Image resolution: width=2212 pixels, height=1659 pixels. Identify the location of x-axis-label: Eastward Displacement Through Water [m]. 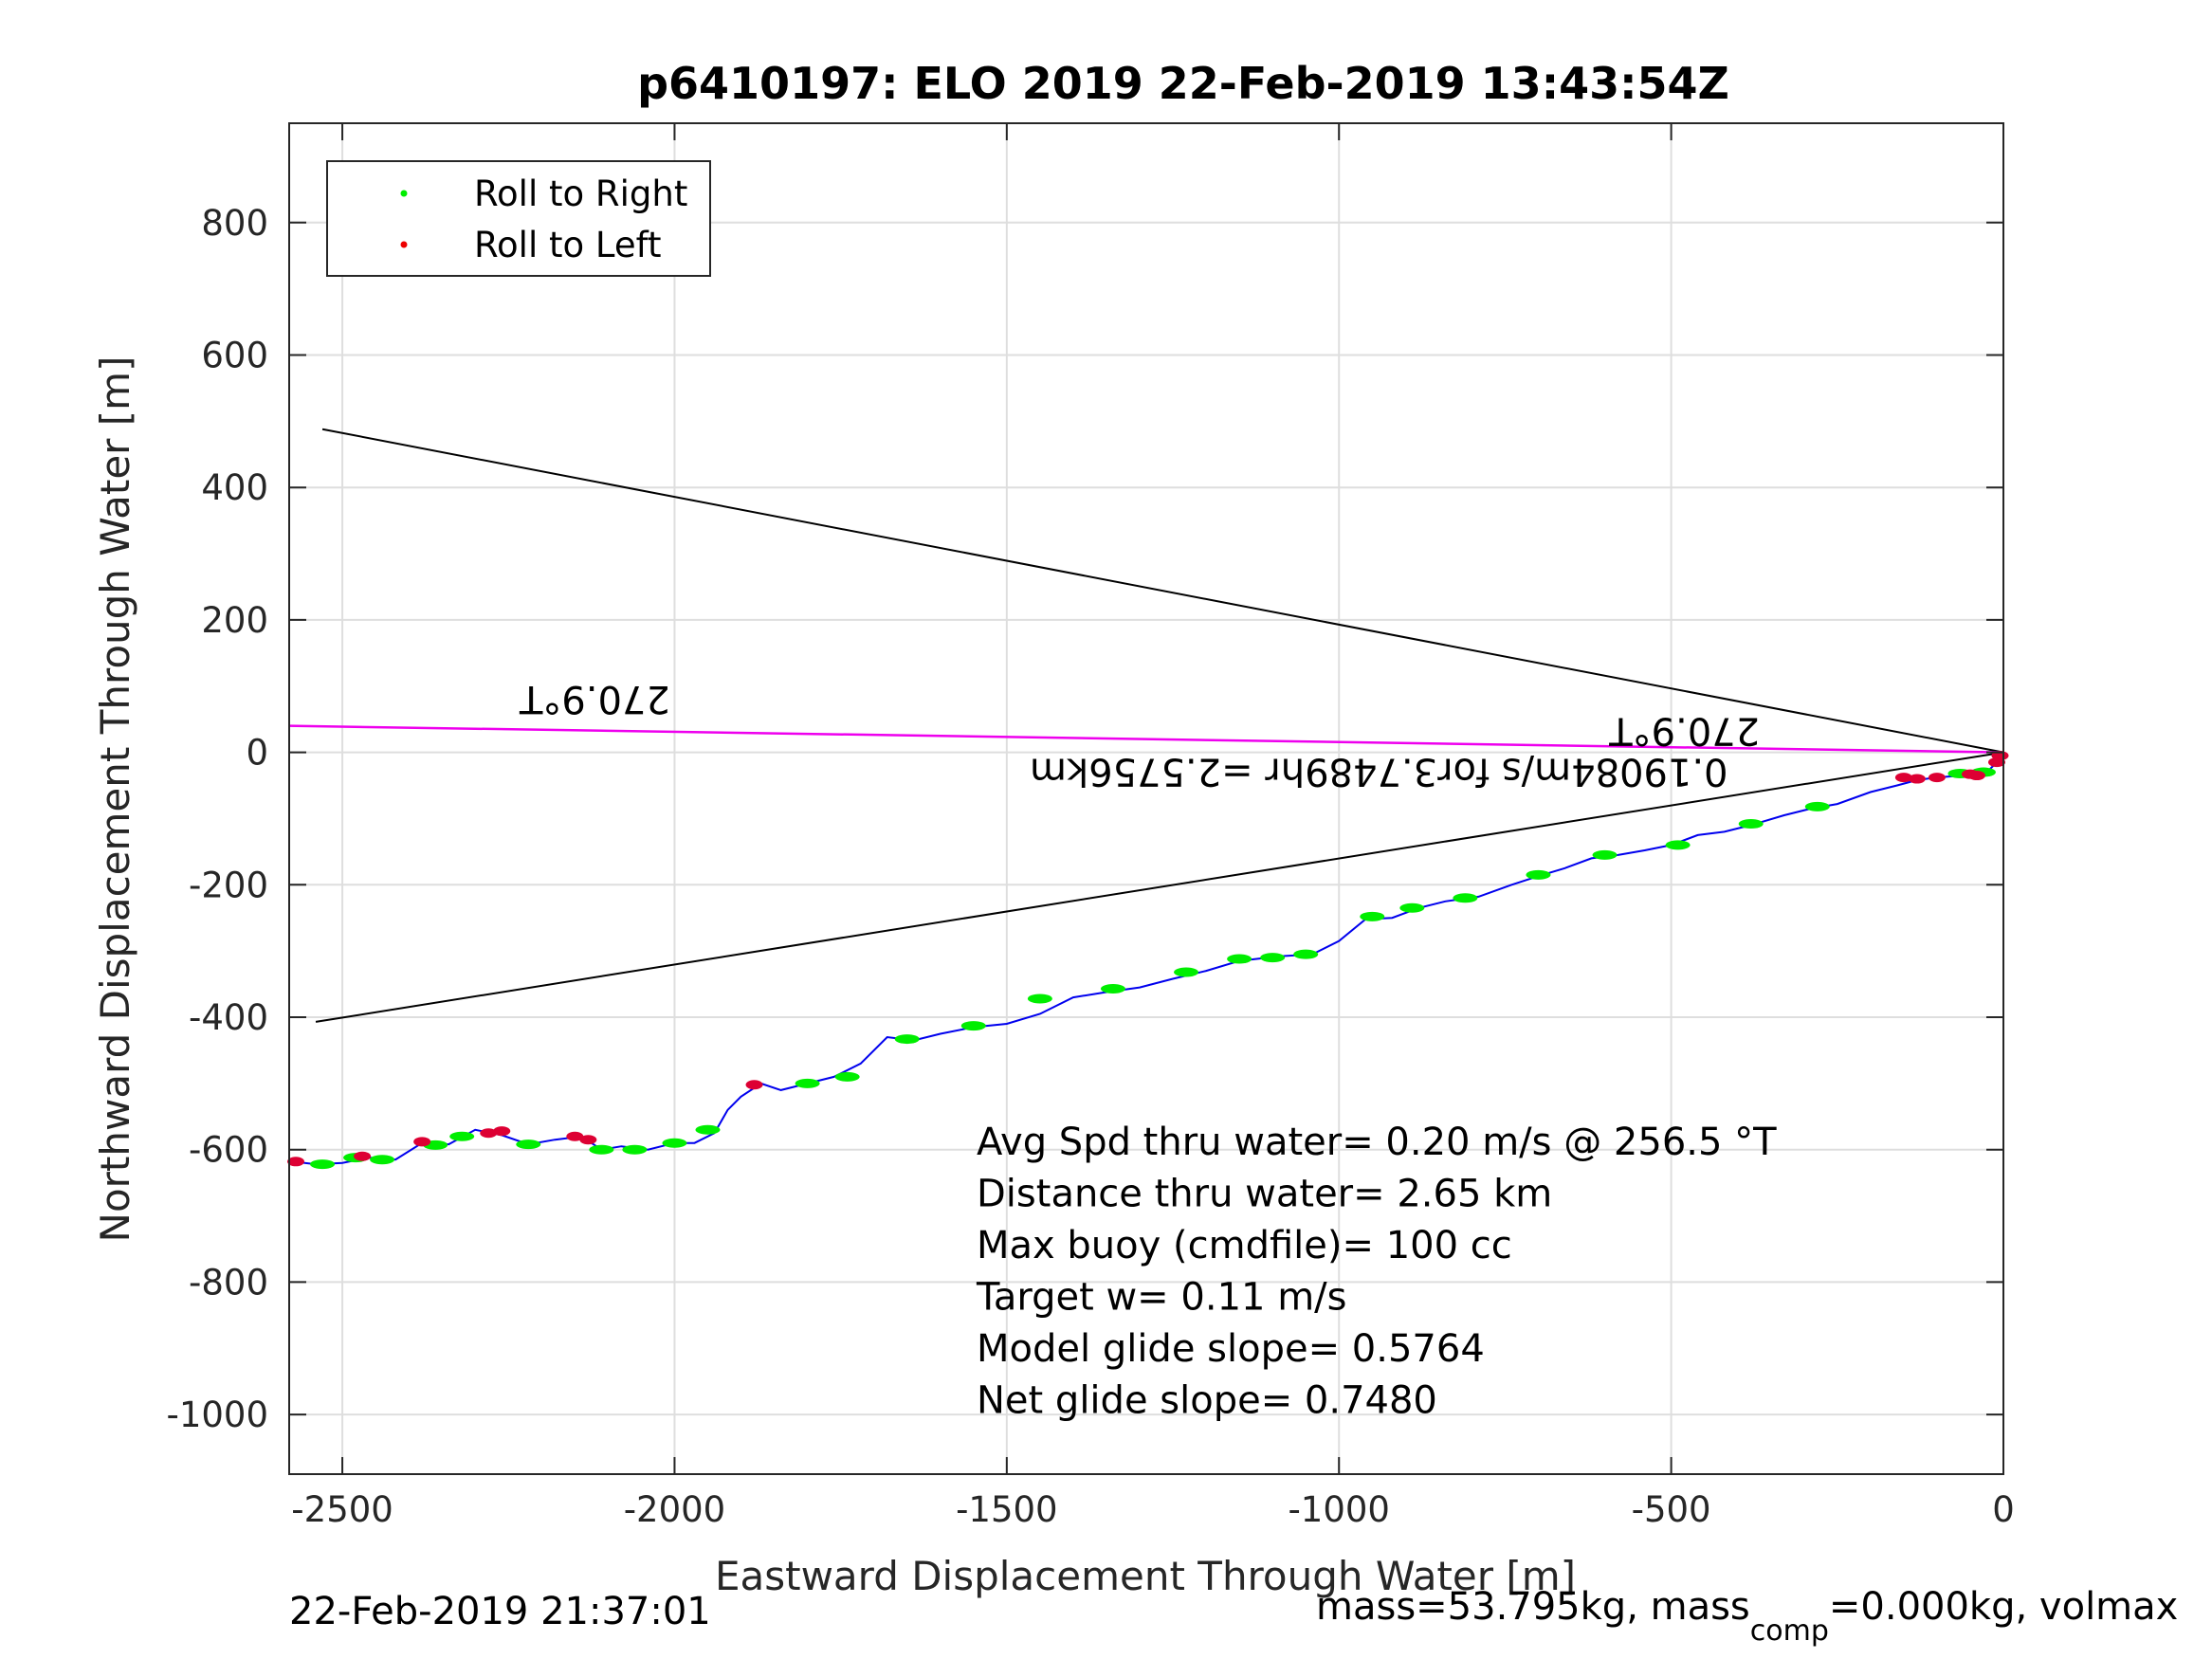
(1145, 1576).